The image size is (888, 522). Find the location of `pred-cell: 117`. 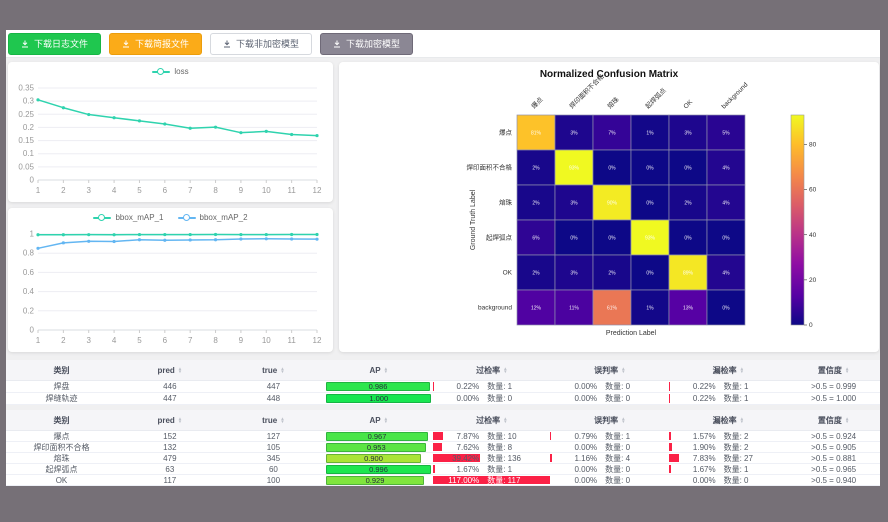

pred-cell: 117 is located at coordinates (170, 480).